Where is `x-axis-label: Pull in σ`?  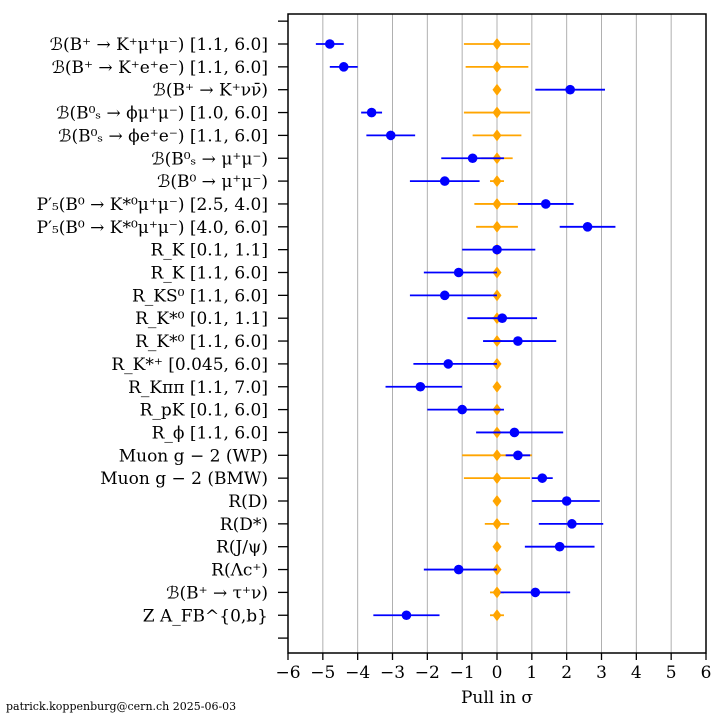 x-axis-label: Pull in σ is located at coordinates (497, 698).